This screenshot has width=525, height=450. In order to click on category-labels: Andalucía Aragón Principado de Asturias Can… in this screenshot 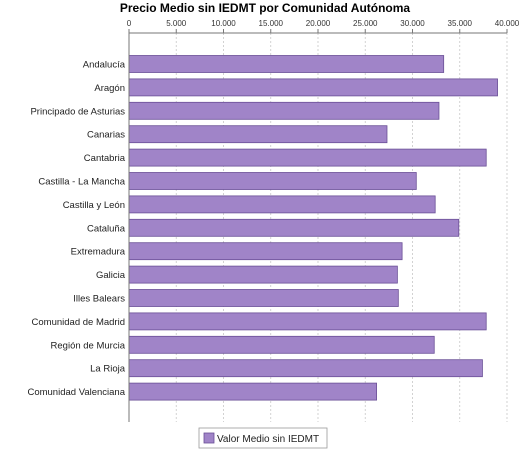, I will do `click(76, 229)`.